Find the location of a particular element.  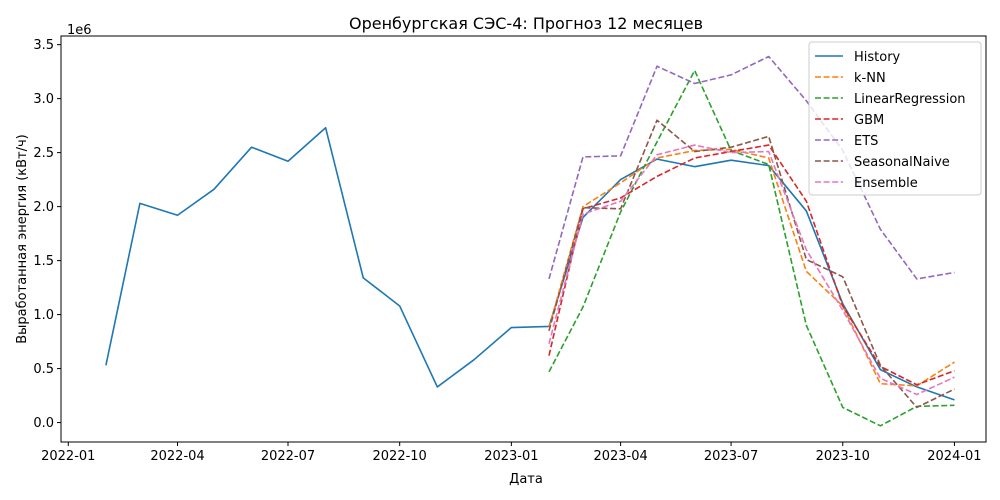

x-tick-label: 2022-07 is located at coordinates (288, 456).